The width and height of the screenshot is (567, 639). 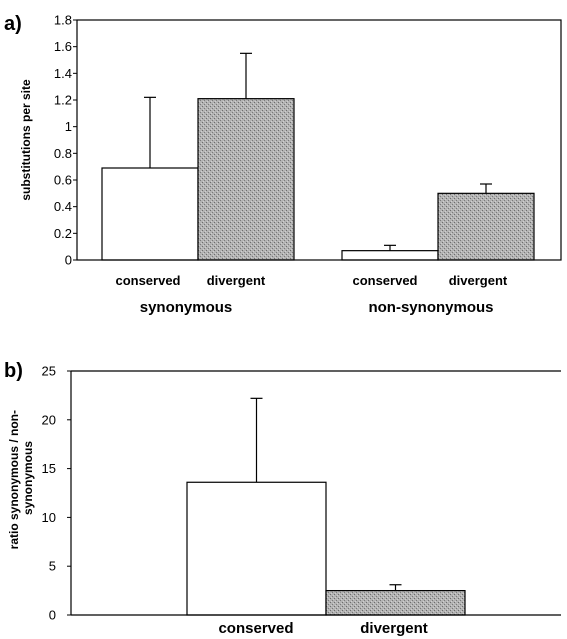 I want to click on chart-a-y-tick-label: 1.4, so click(x=63, y=73).